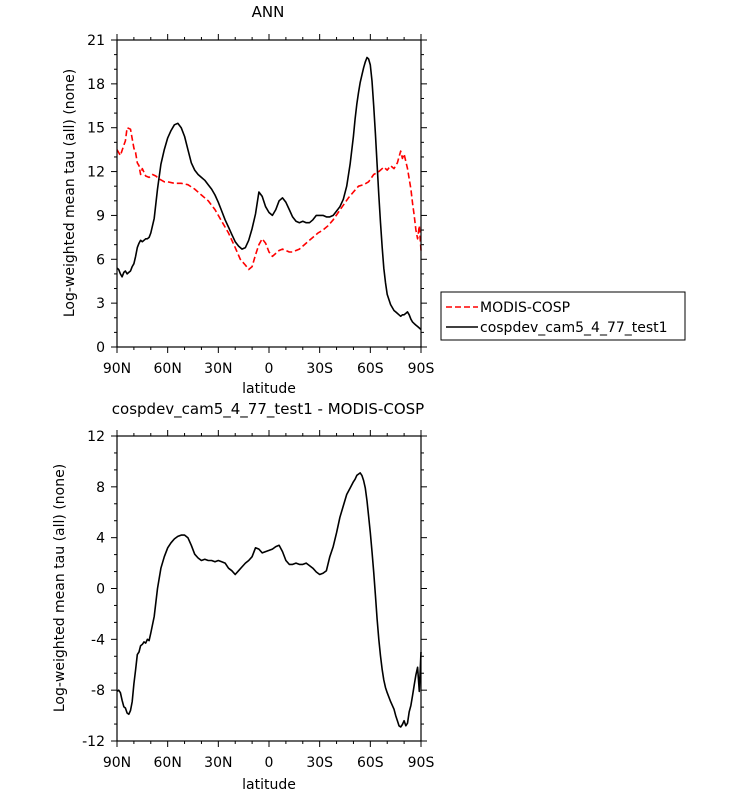  I want to click on legend: MODIS-COSP cospdev_cam5_4_77_test1, so click(563, 316).